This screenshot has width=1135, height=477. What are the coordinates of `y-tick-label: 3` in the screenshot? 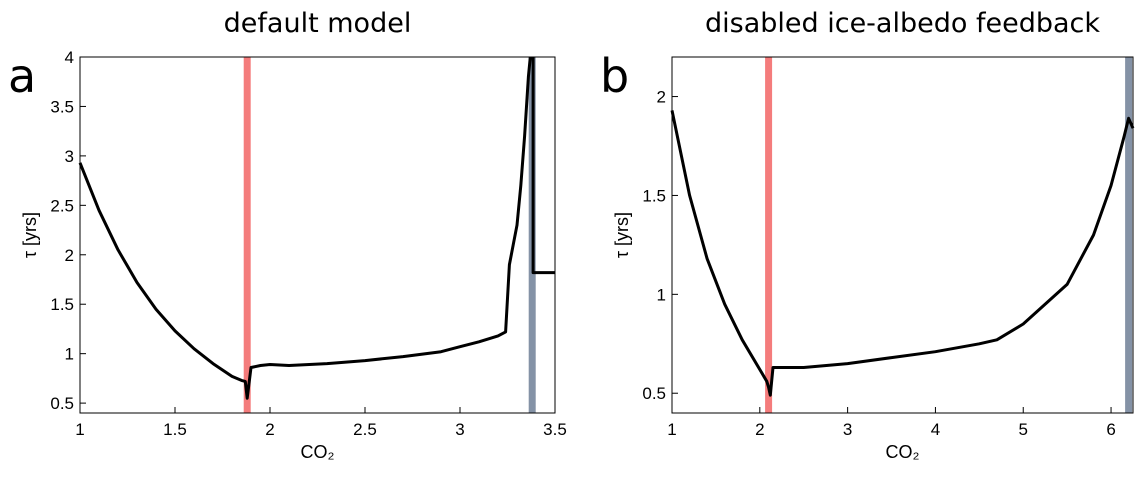 It's located at (69, 156).